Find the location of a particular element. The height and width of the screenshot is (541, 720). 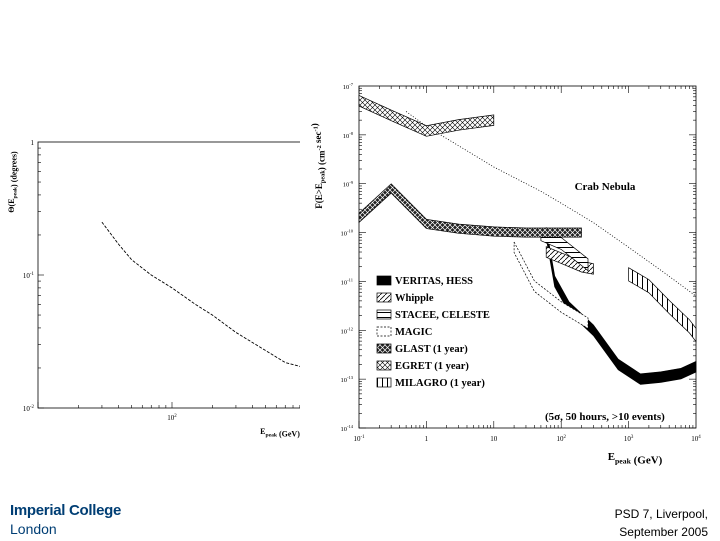

legend-swatch-diag is located at coordinates (384, 297).